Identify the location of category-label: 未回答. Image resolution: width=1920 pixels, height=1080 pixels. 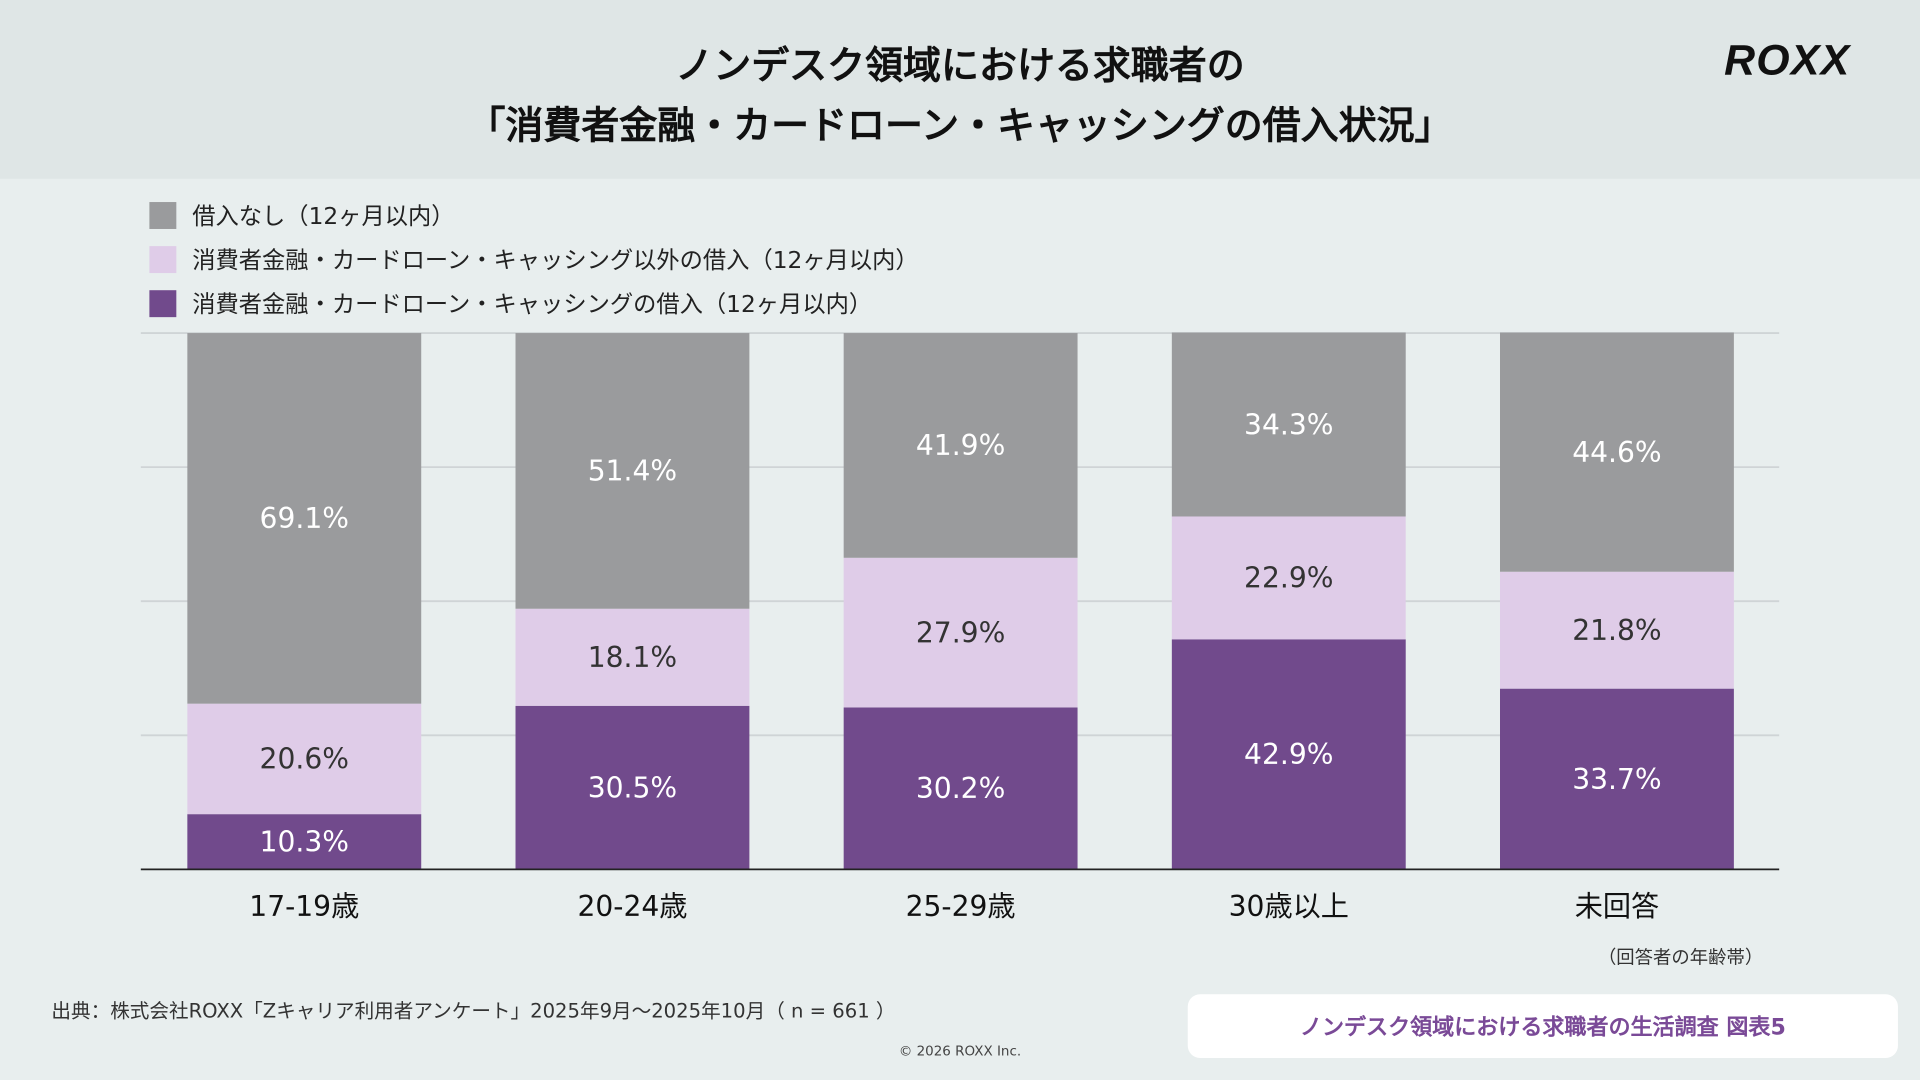
(1617, 906).